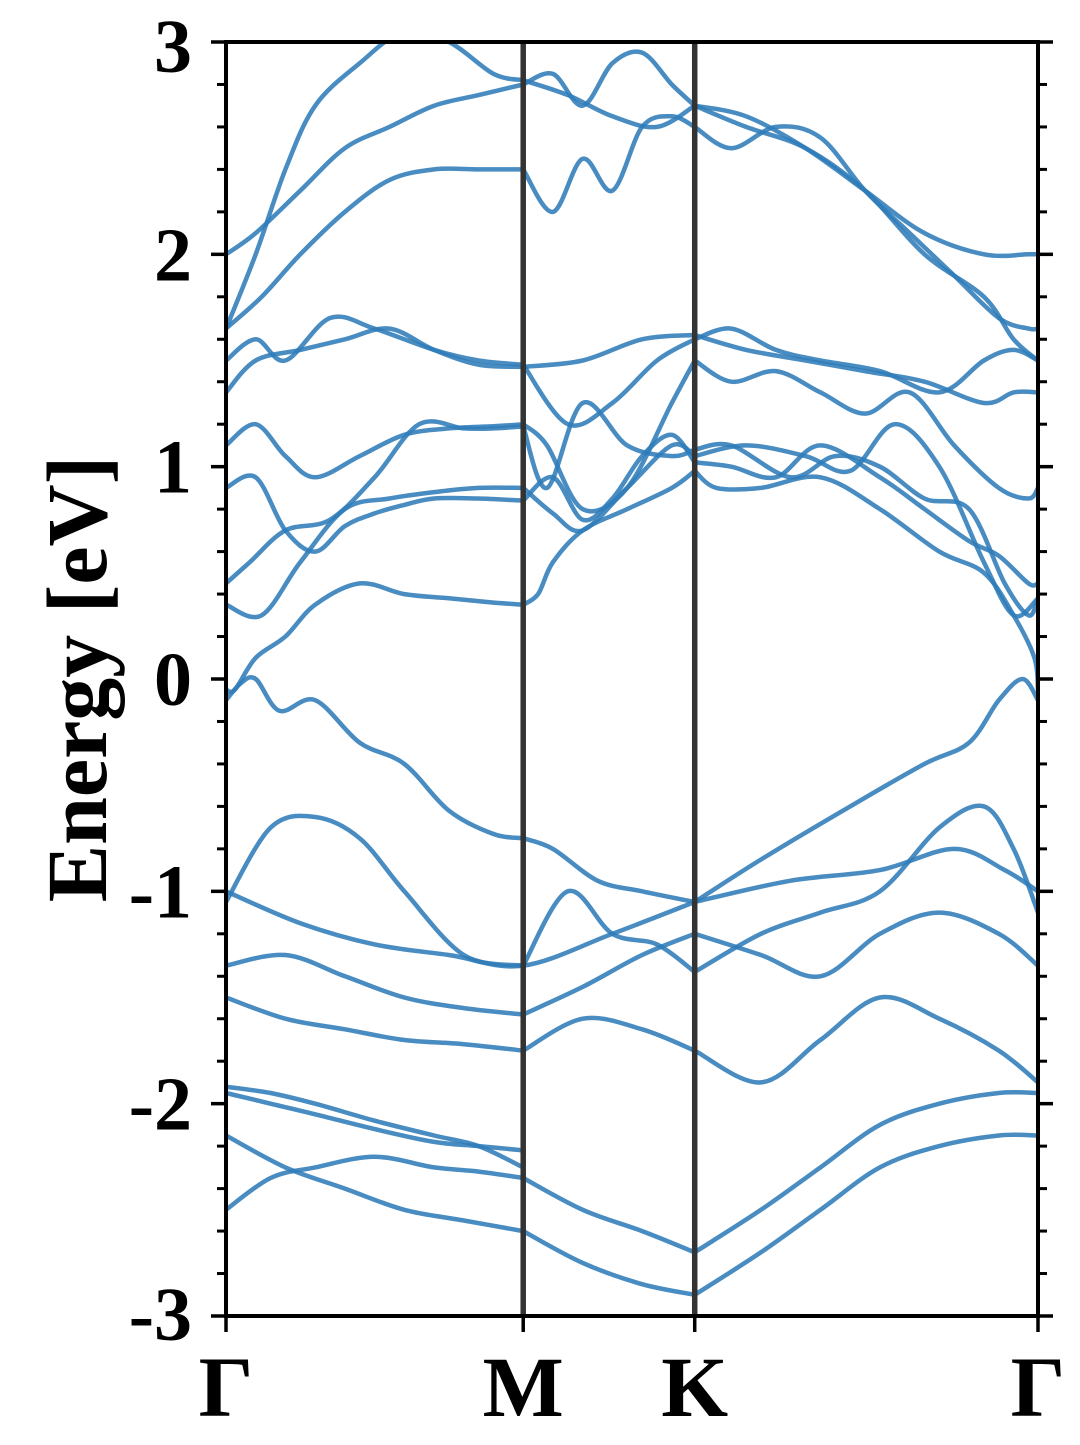 The image size is (1080, 1445). I want to click on kpoint-label-3: Γ, so click(1038, 1387).